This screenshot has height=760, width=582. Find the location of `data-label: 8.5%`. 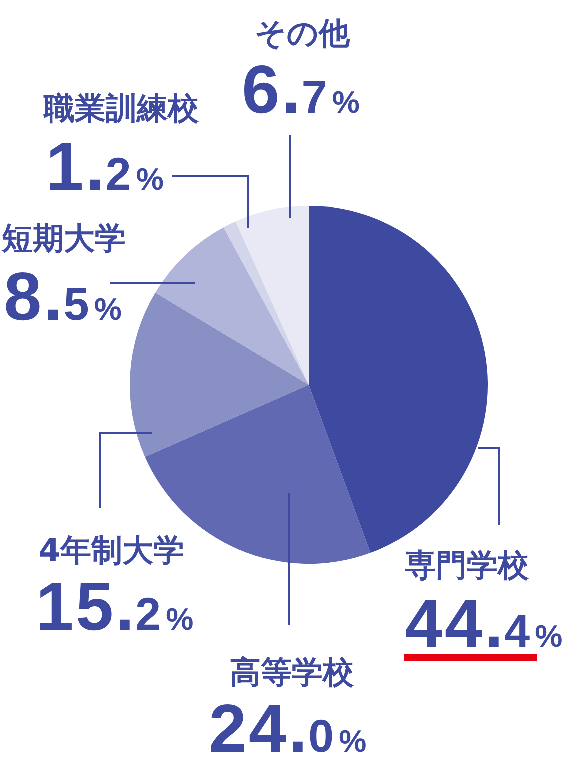

data-label: 8.5% is located at coordinates (63, 297).